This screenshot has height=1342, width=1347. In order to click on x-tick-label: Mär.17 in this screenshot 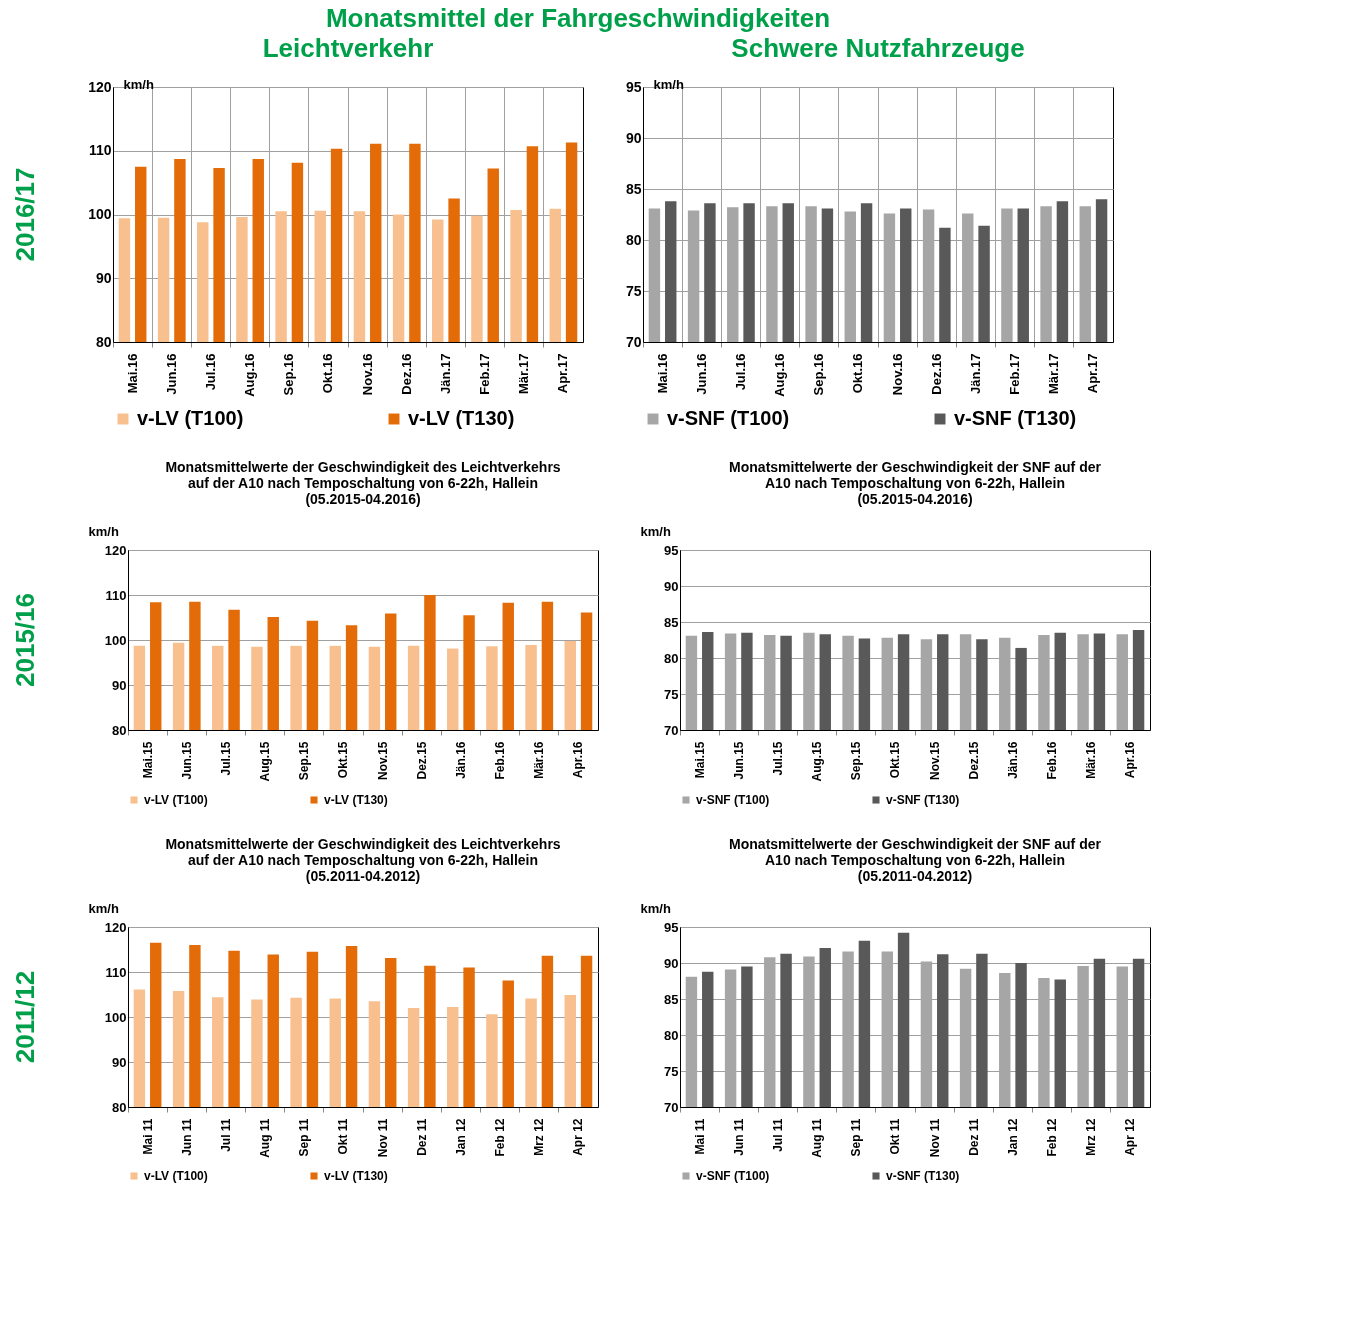, I will do `click(1054, 373)`.